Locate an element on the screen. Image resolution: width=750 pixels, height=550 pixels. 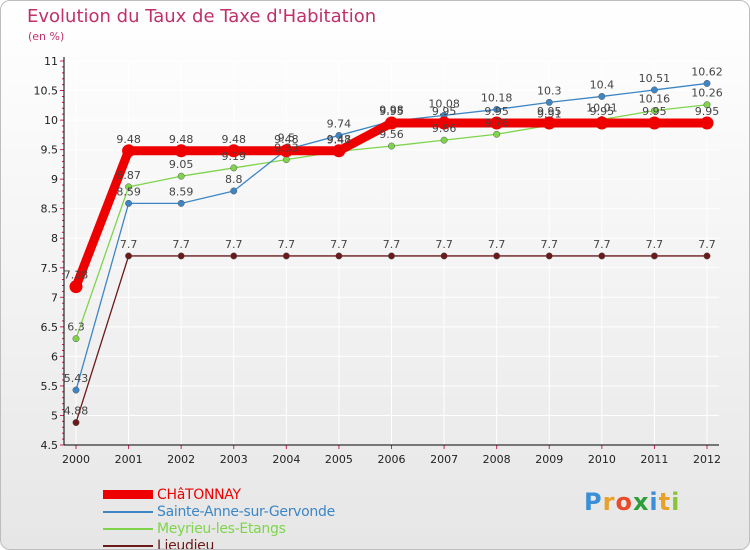
data-label: 9.91 is located at coordinates (549, 113).